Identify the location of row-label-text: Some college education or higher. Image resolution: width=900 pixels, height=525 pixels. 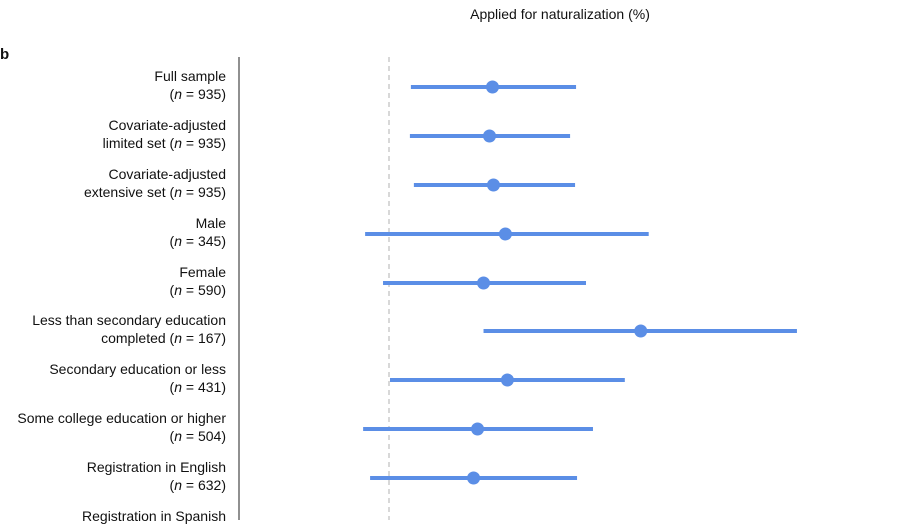
(121, 418).